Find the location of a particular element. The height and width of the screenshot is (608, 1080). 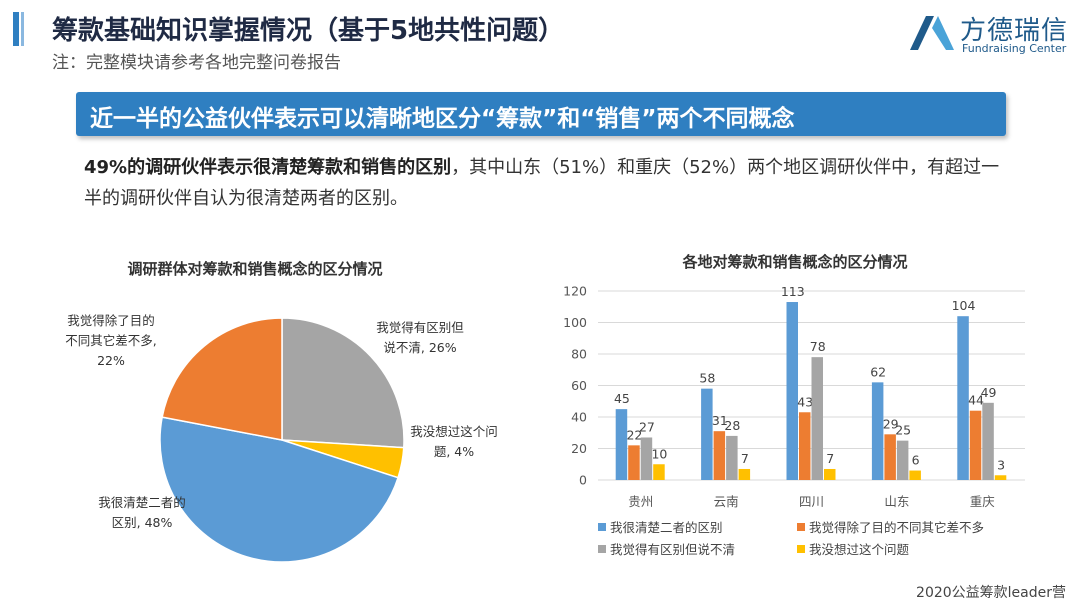

x-tick-label: 山东 is located at coordinates (896, 501).